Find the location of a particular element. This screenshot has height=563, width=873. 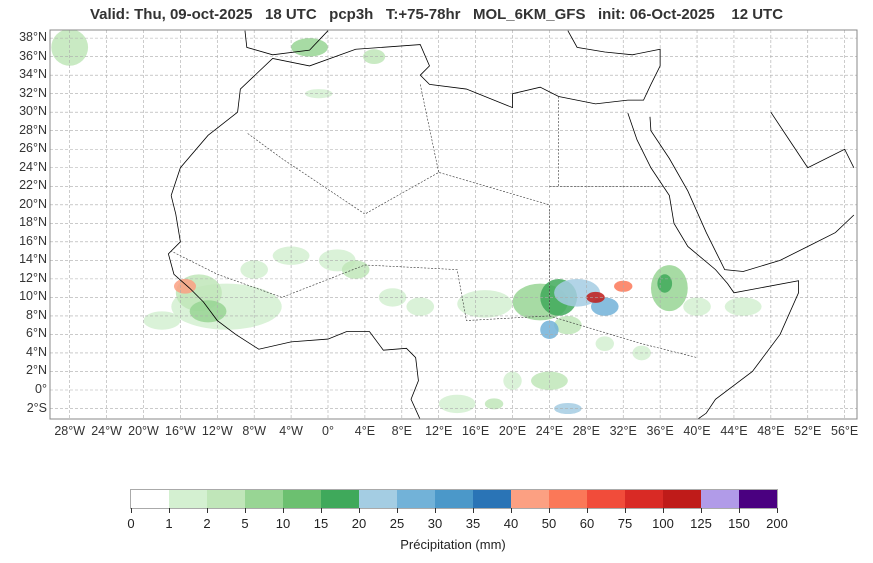

lat-label: 28°N is located at coordinates (33, 129).